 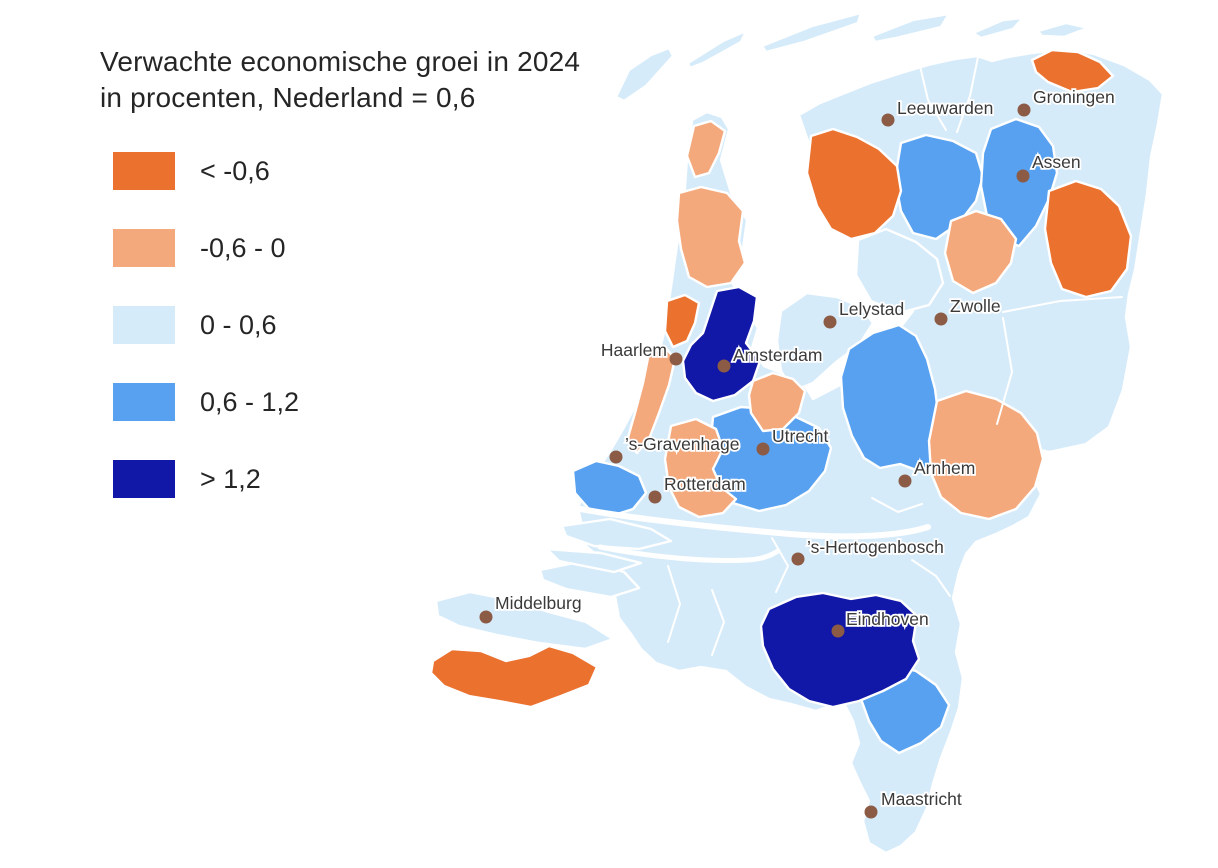 I want to click on region-eindhoven-region, so click(x=840, y=650).